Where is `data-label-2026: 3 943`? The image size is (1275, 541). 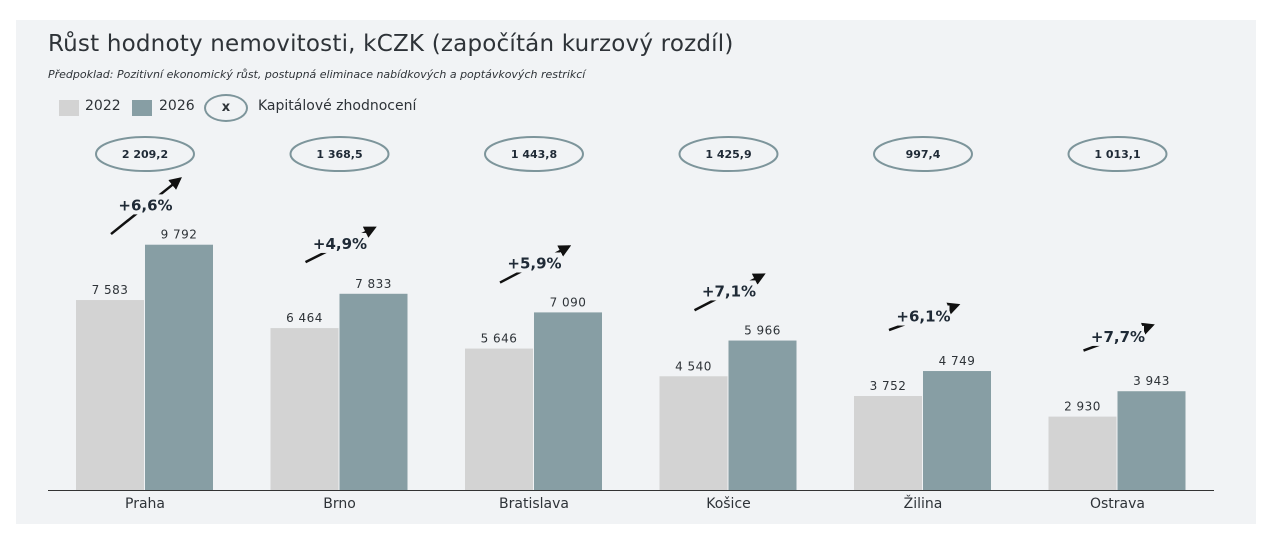
data-label-2026: 3 943 is located at coordinates (1151, 381).